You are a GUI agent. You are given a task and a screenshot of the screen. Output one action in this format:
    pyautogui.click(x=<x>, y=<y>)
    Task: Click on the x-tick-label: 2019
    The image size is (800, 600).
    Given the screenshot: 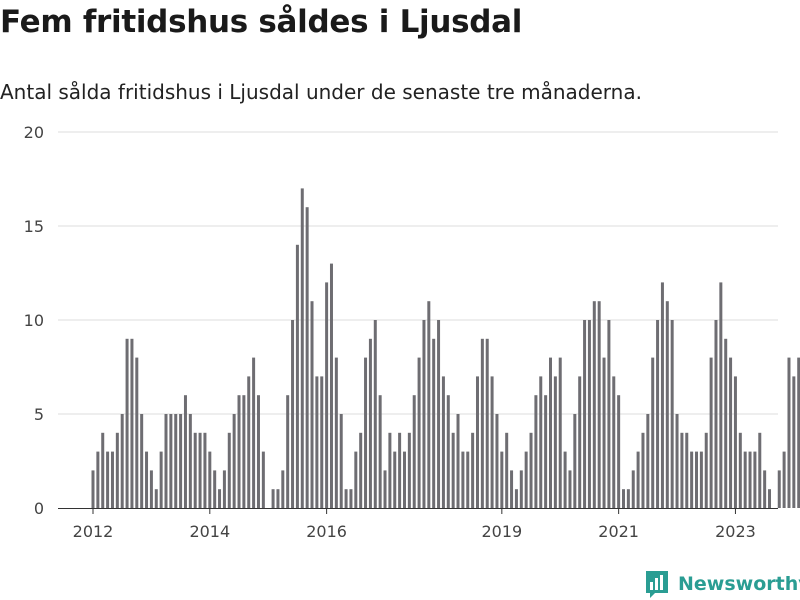 What is the action you would take?
    pyautogui.click(x=501, y=531)
    